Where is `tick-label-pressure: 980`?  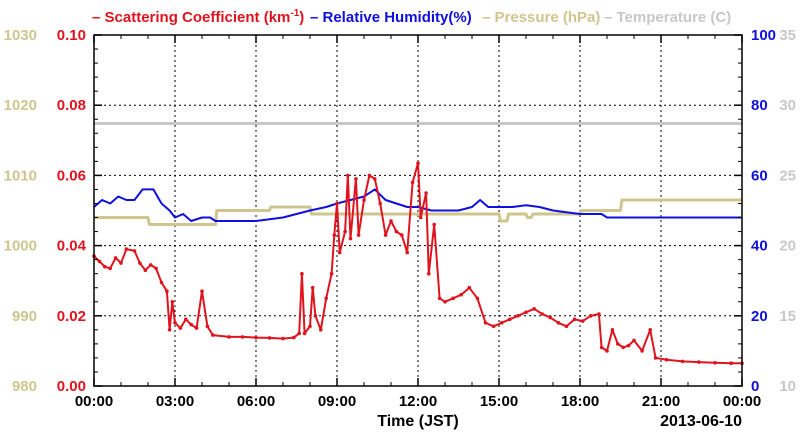 tick-label-pressure: 980 is located at coordinates (24, 386).